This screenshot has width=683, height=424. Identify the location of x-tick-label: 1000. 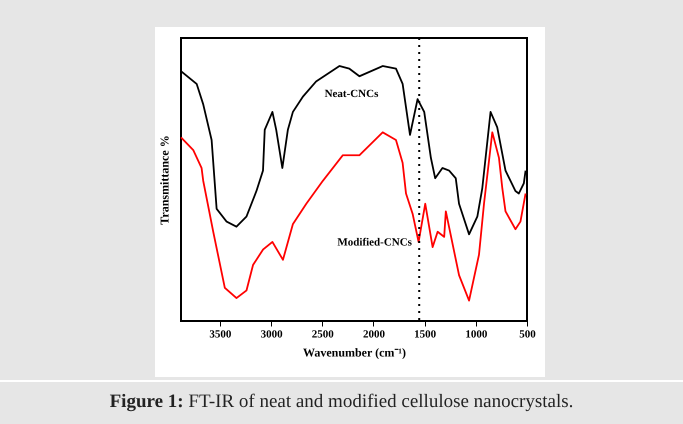
(476, 334).